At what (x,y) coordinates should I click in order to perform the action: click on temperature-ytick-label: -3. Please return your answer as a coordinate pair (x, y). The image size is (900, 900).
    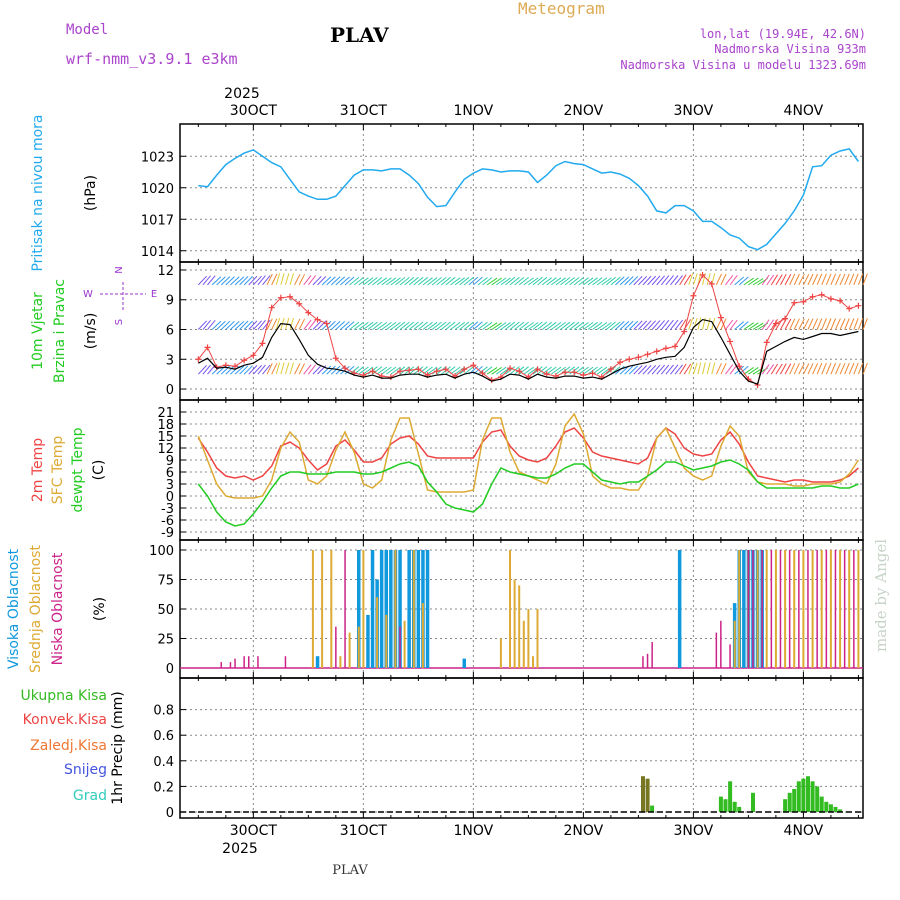
    Looking at the image, I should click on (167, 509).